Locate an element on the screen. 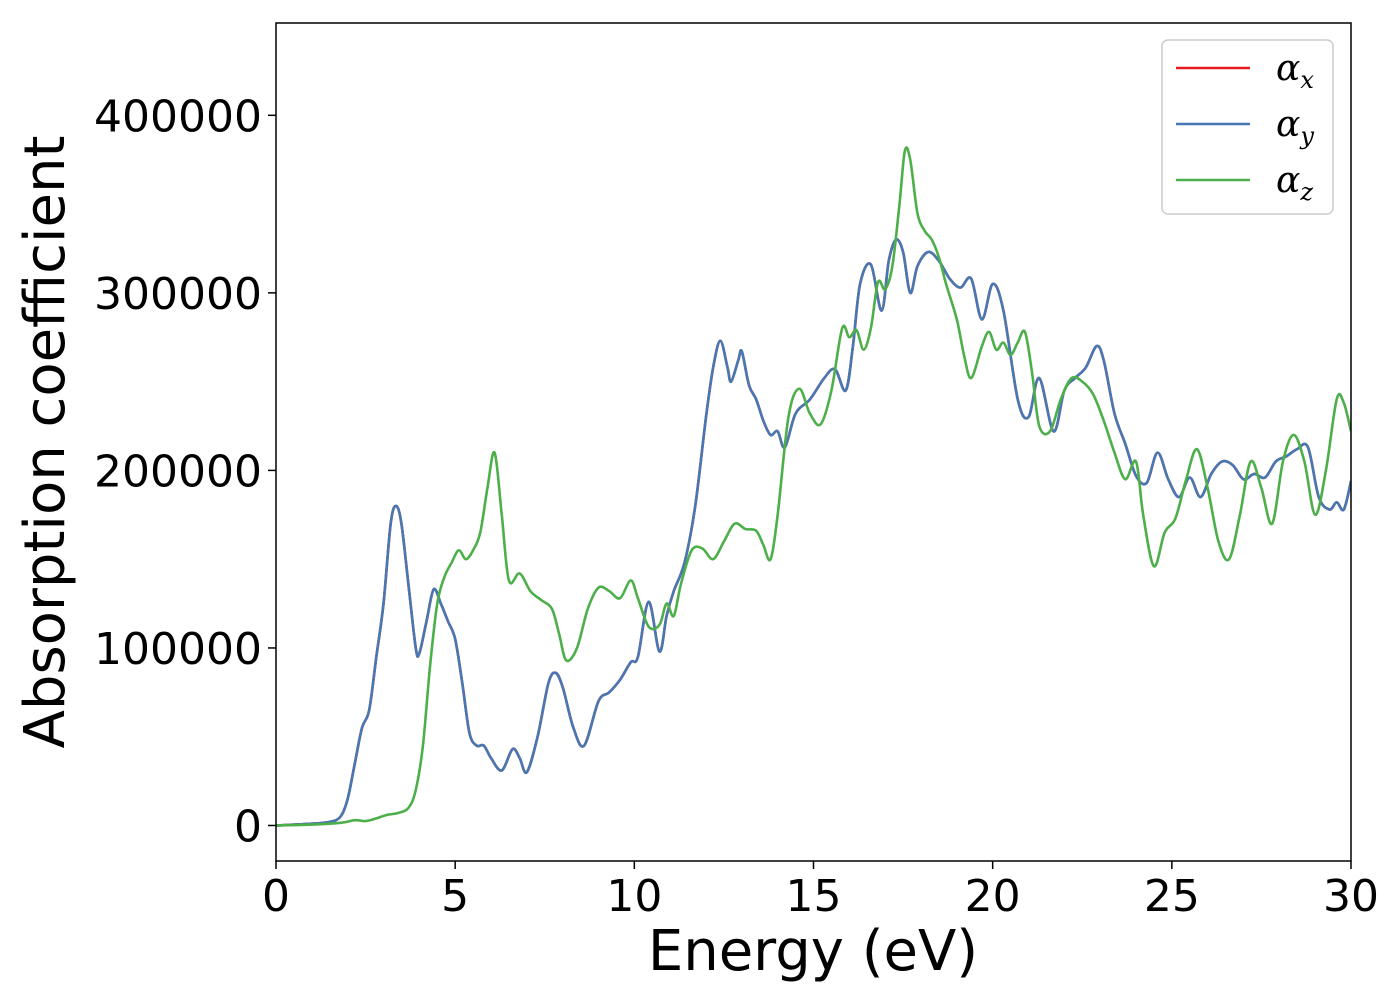 This screenshot has height=1000, width=1400. x-tick-label: 10 is located at coordinates (634, 896).